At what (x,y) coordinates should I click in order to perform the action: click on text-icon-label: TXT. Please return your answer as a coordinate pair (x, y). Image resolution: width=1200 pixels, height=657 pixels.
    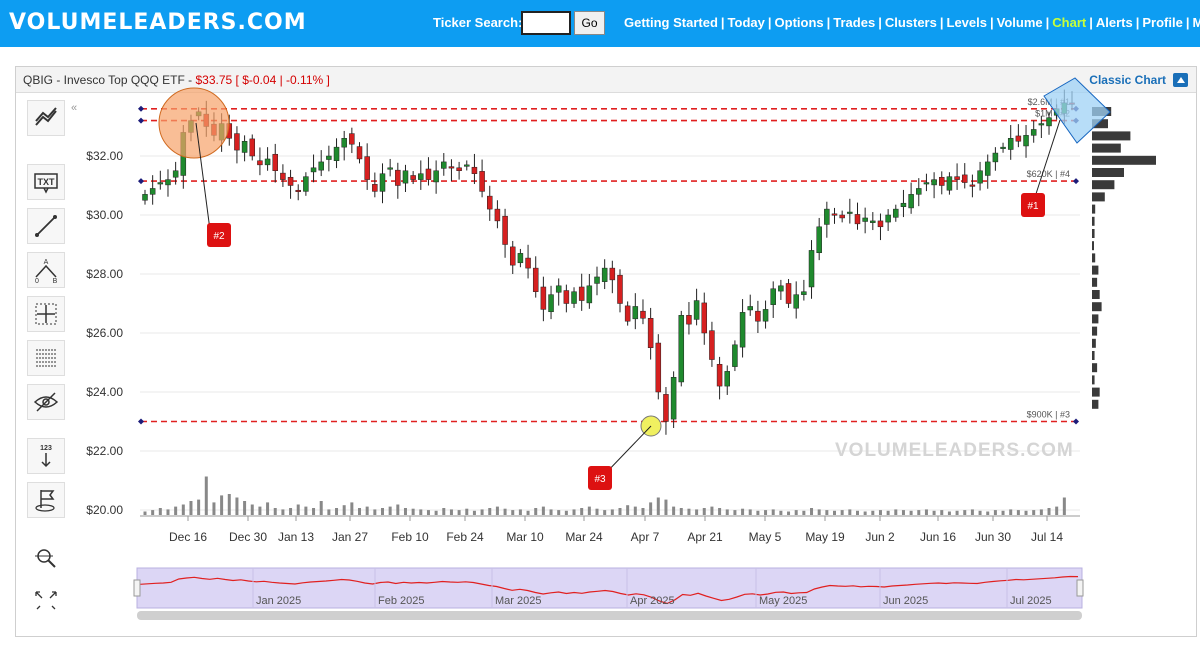
    Looking at the image, I should click on (47, 182).